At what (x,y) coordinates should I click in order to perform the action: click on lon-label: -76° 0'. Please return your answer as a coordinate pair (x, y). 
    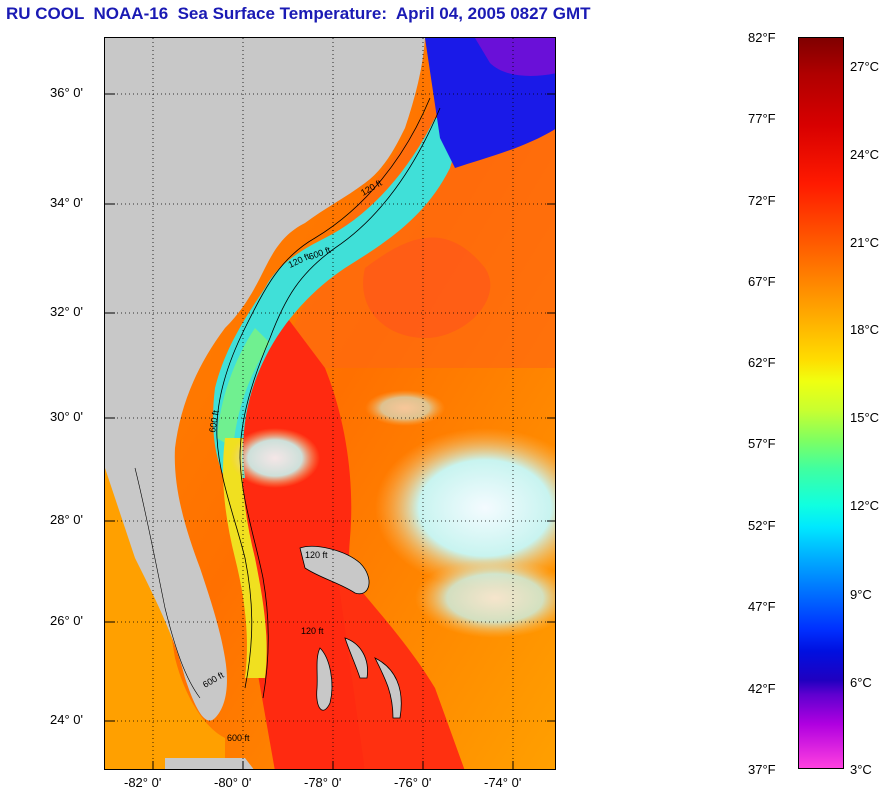
    Looking at the image, I should click on (413, 782).